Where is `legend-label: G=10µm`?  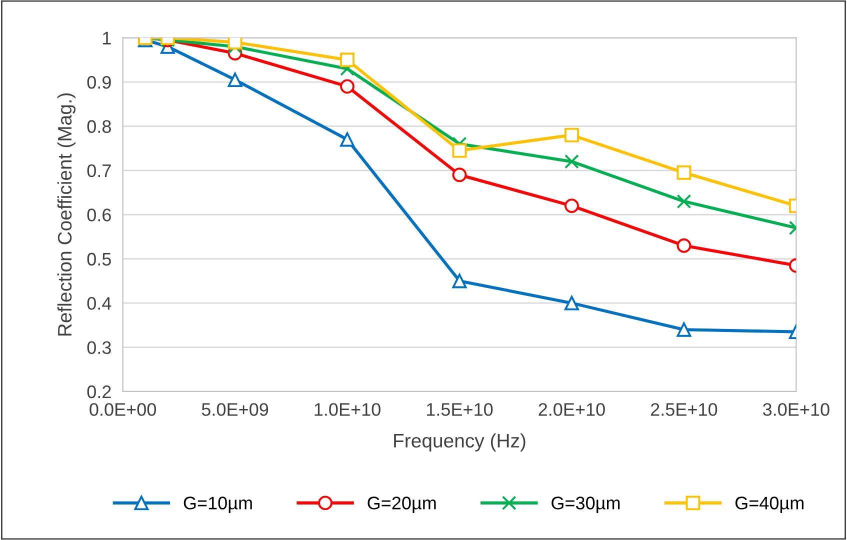 legend-label: G=10µm is located at coordinates (218, 505).